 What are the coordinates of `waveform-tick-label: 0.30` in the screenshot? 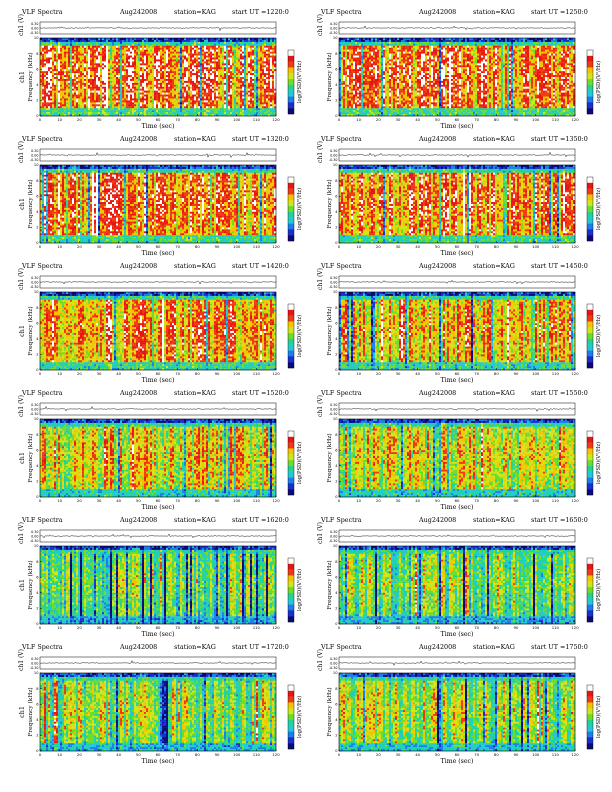 It's located at (34, 151).